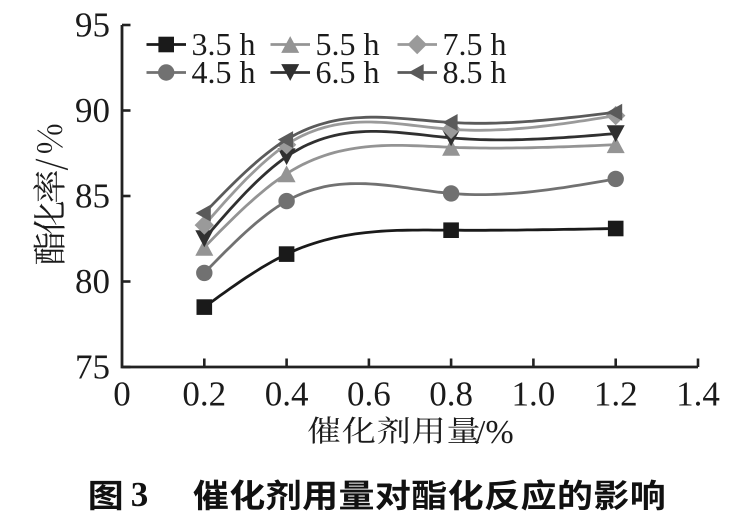  Describe the element at coordinates (451, 394) in the screenshot. I see `svg-text: 0.8` at that location.